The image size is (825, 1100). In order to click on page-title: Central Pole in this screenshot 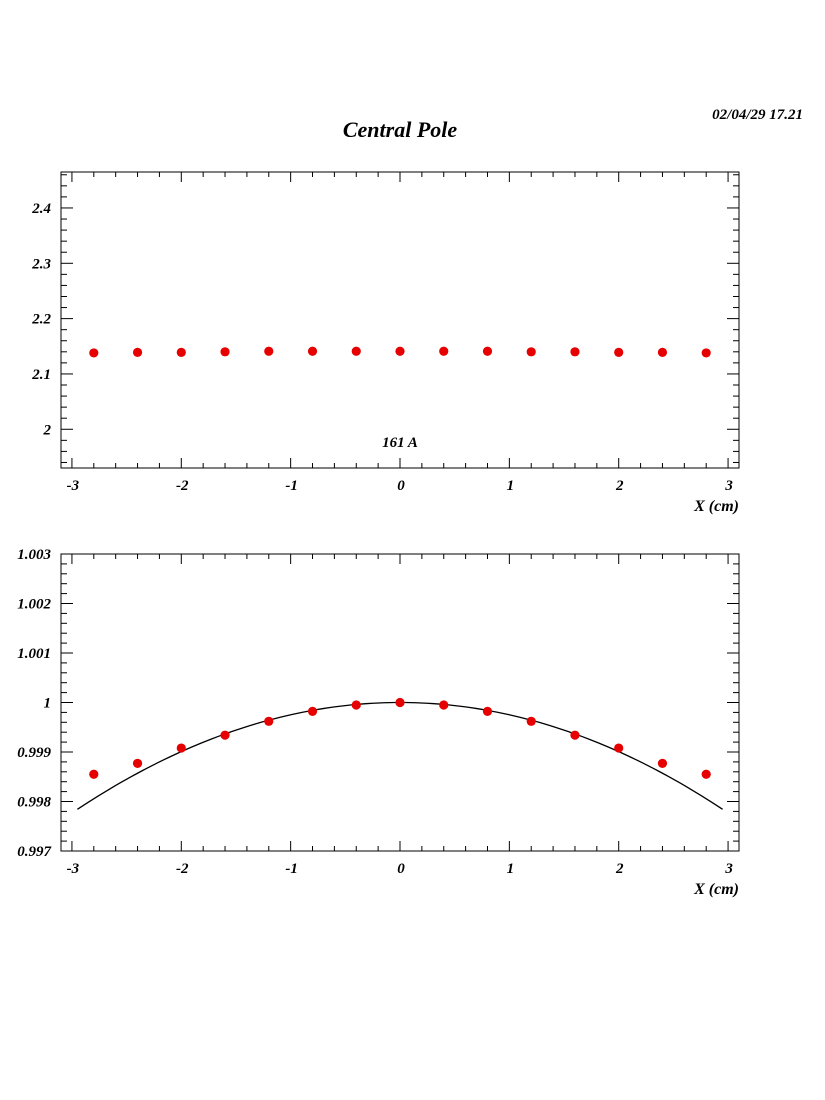, I will do `click(400, 129)`.